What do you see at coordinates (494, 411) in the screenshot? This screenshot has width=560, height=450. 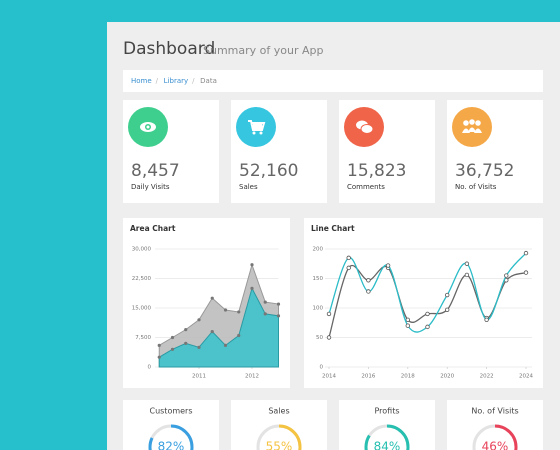 I see `gauge-title: No. of Visits` at bounding box center [494, 411].